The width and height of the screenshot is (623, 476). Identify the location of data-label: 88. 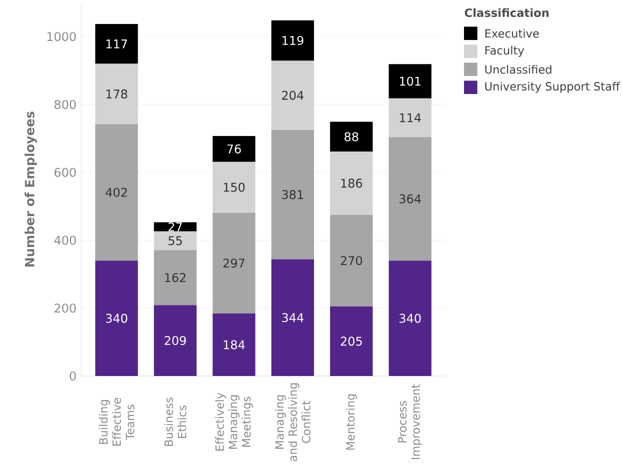
(351, 137).